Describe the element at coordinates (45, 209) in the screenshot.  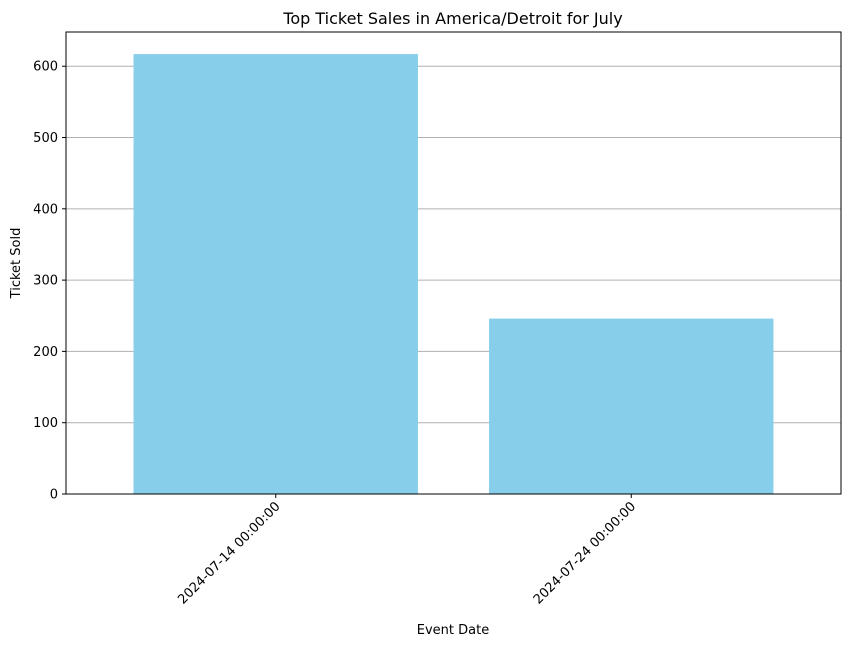
I see `y-tick-label: 400` at that location.